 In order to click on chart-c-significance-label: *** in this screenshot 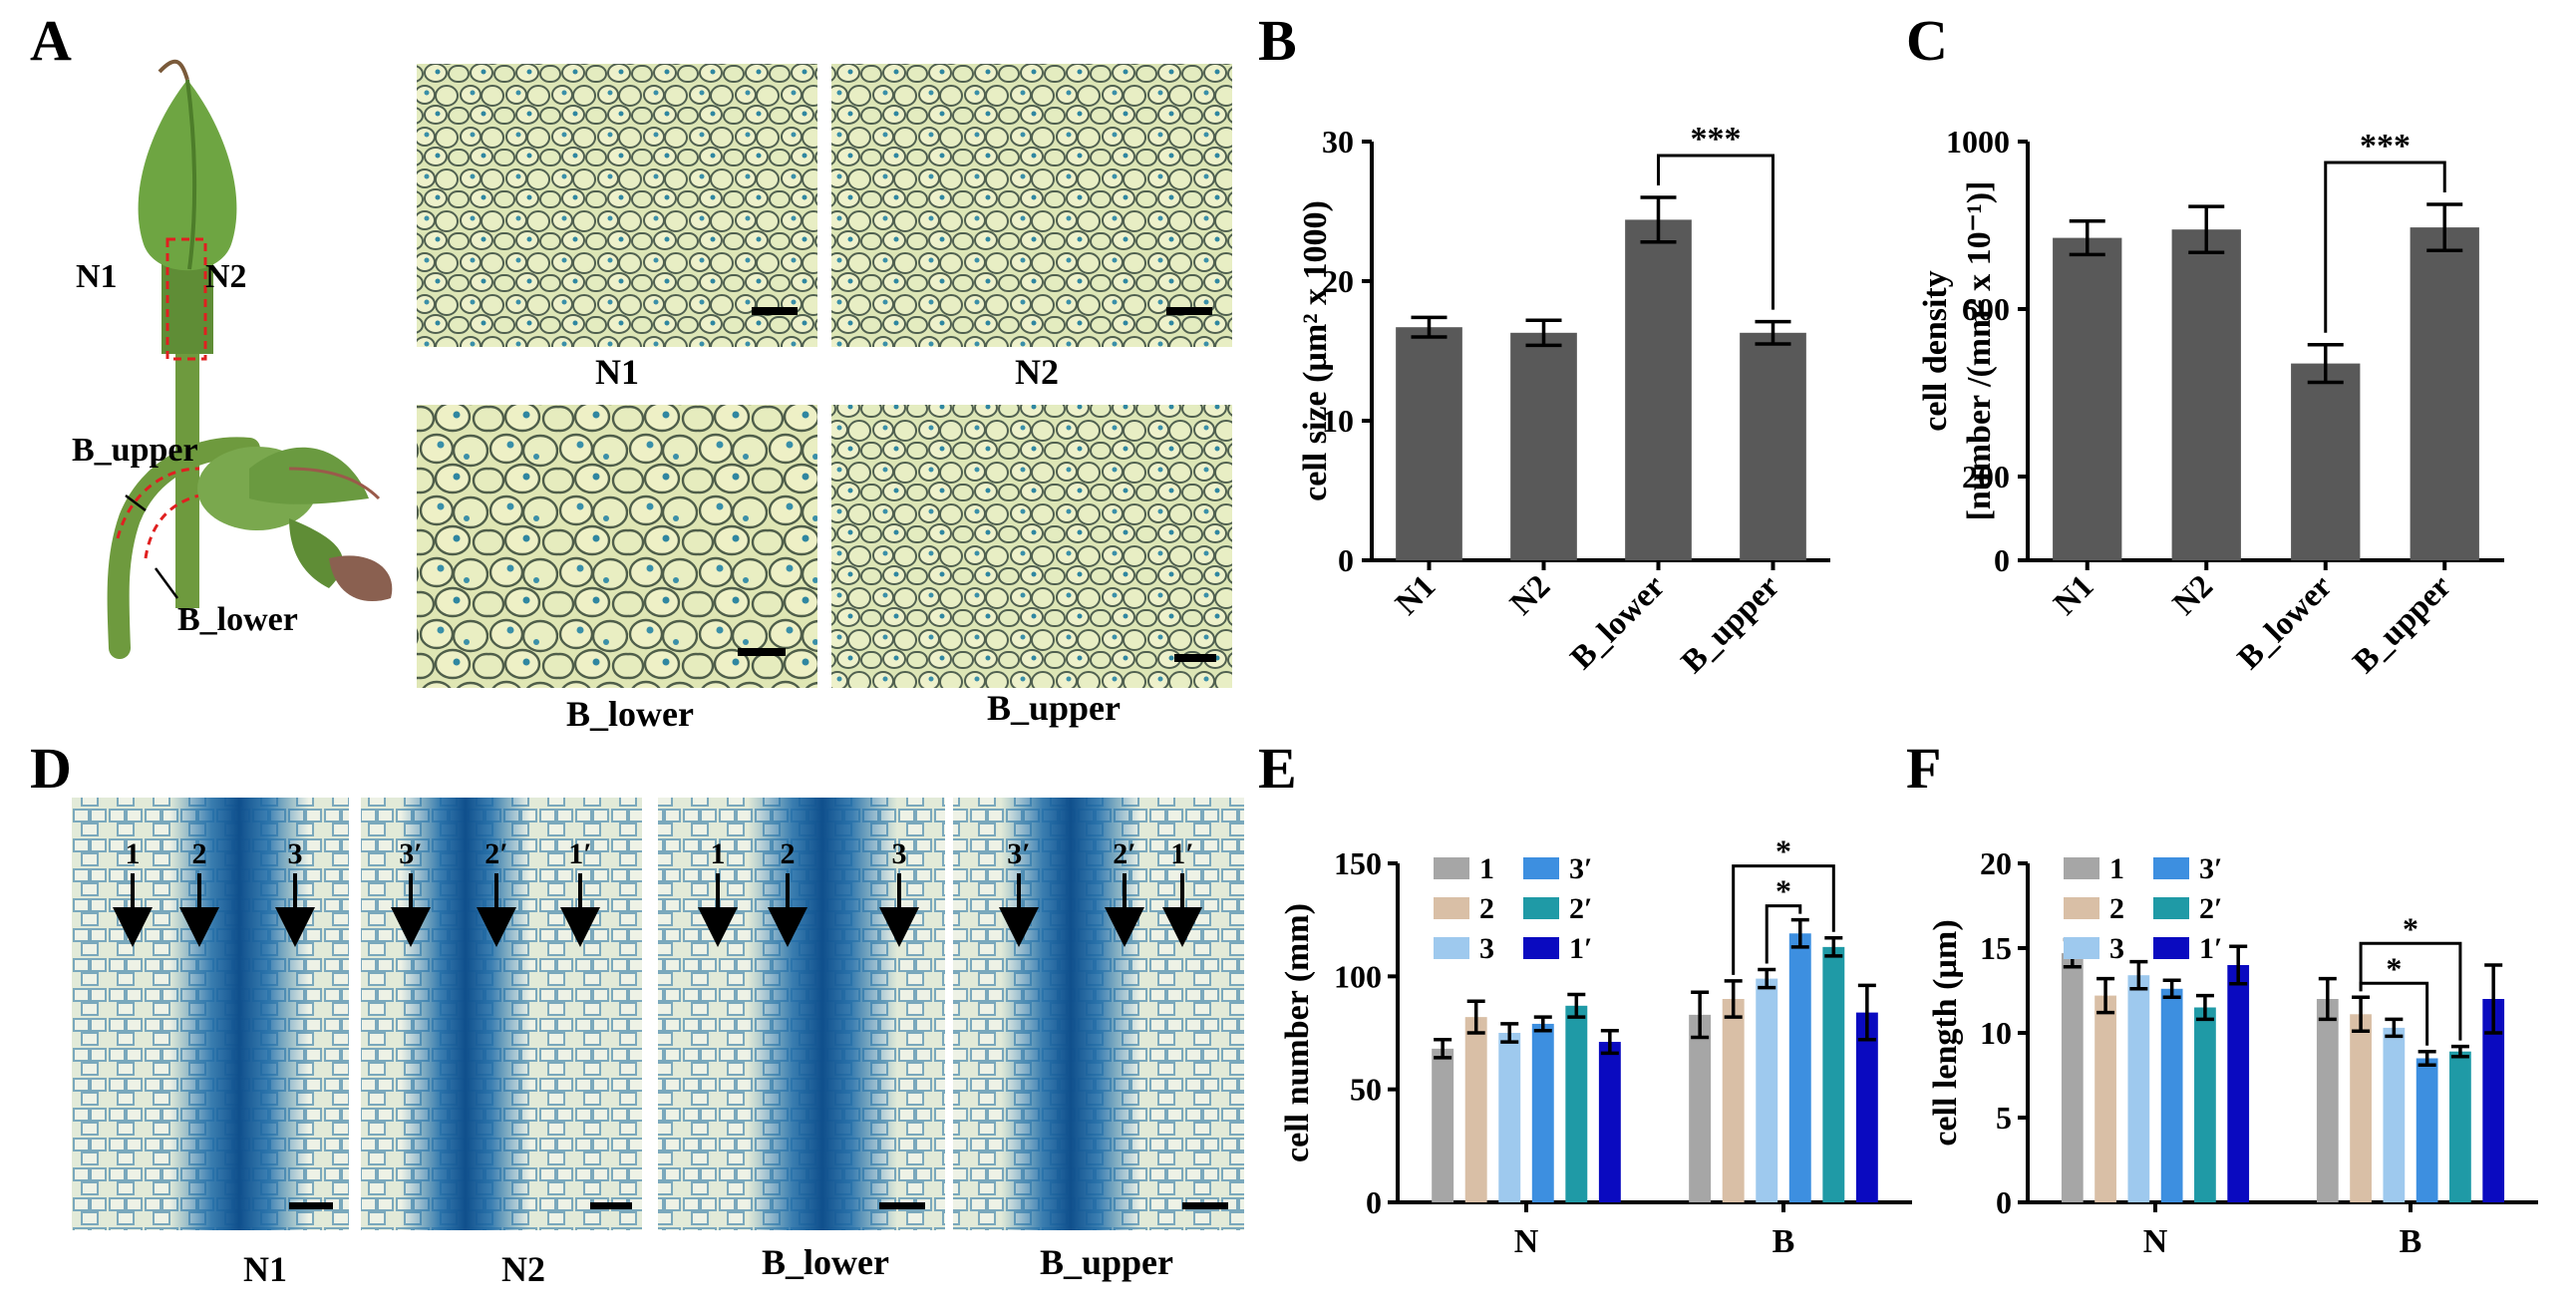, I will do `click(2385, 146)`.